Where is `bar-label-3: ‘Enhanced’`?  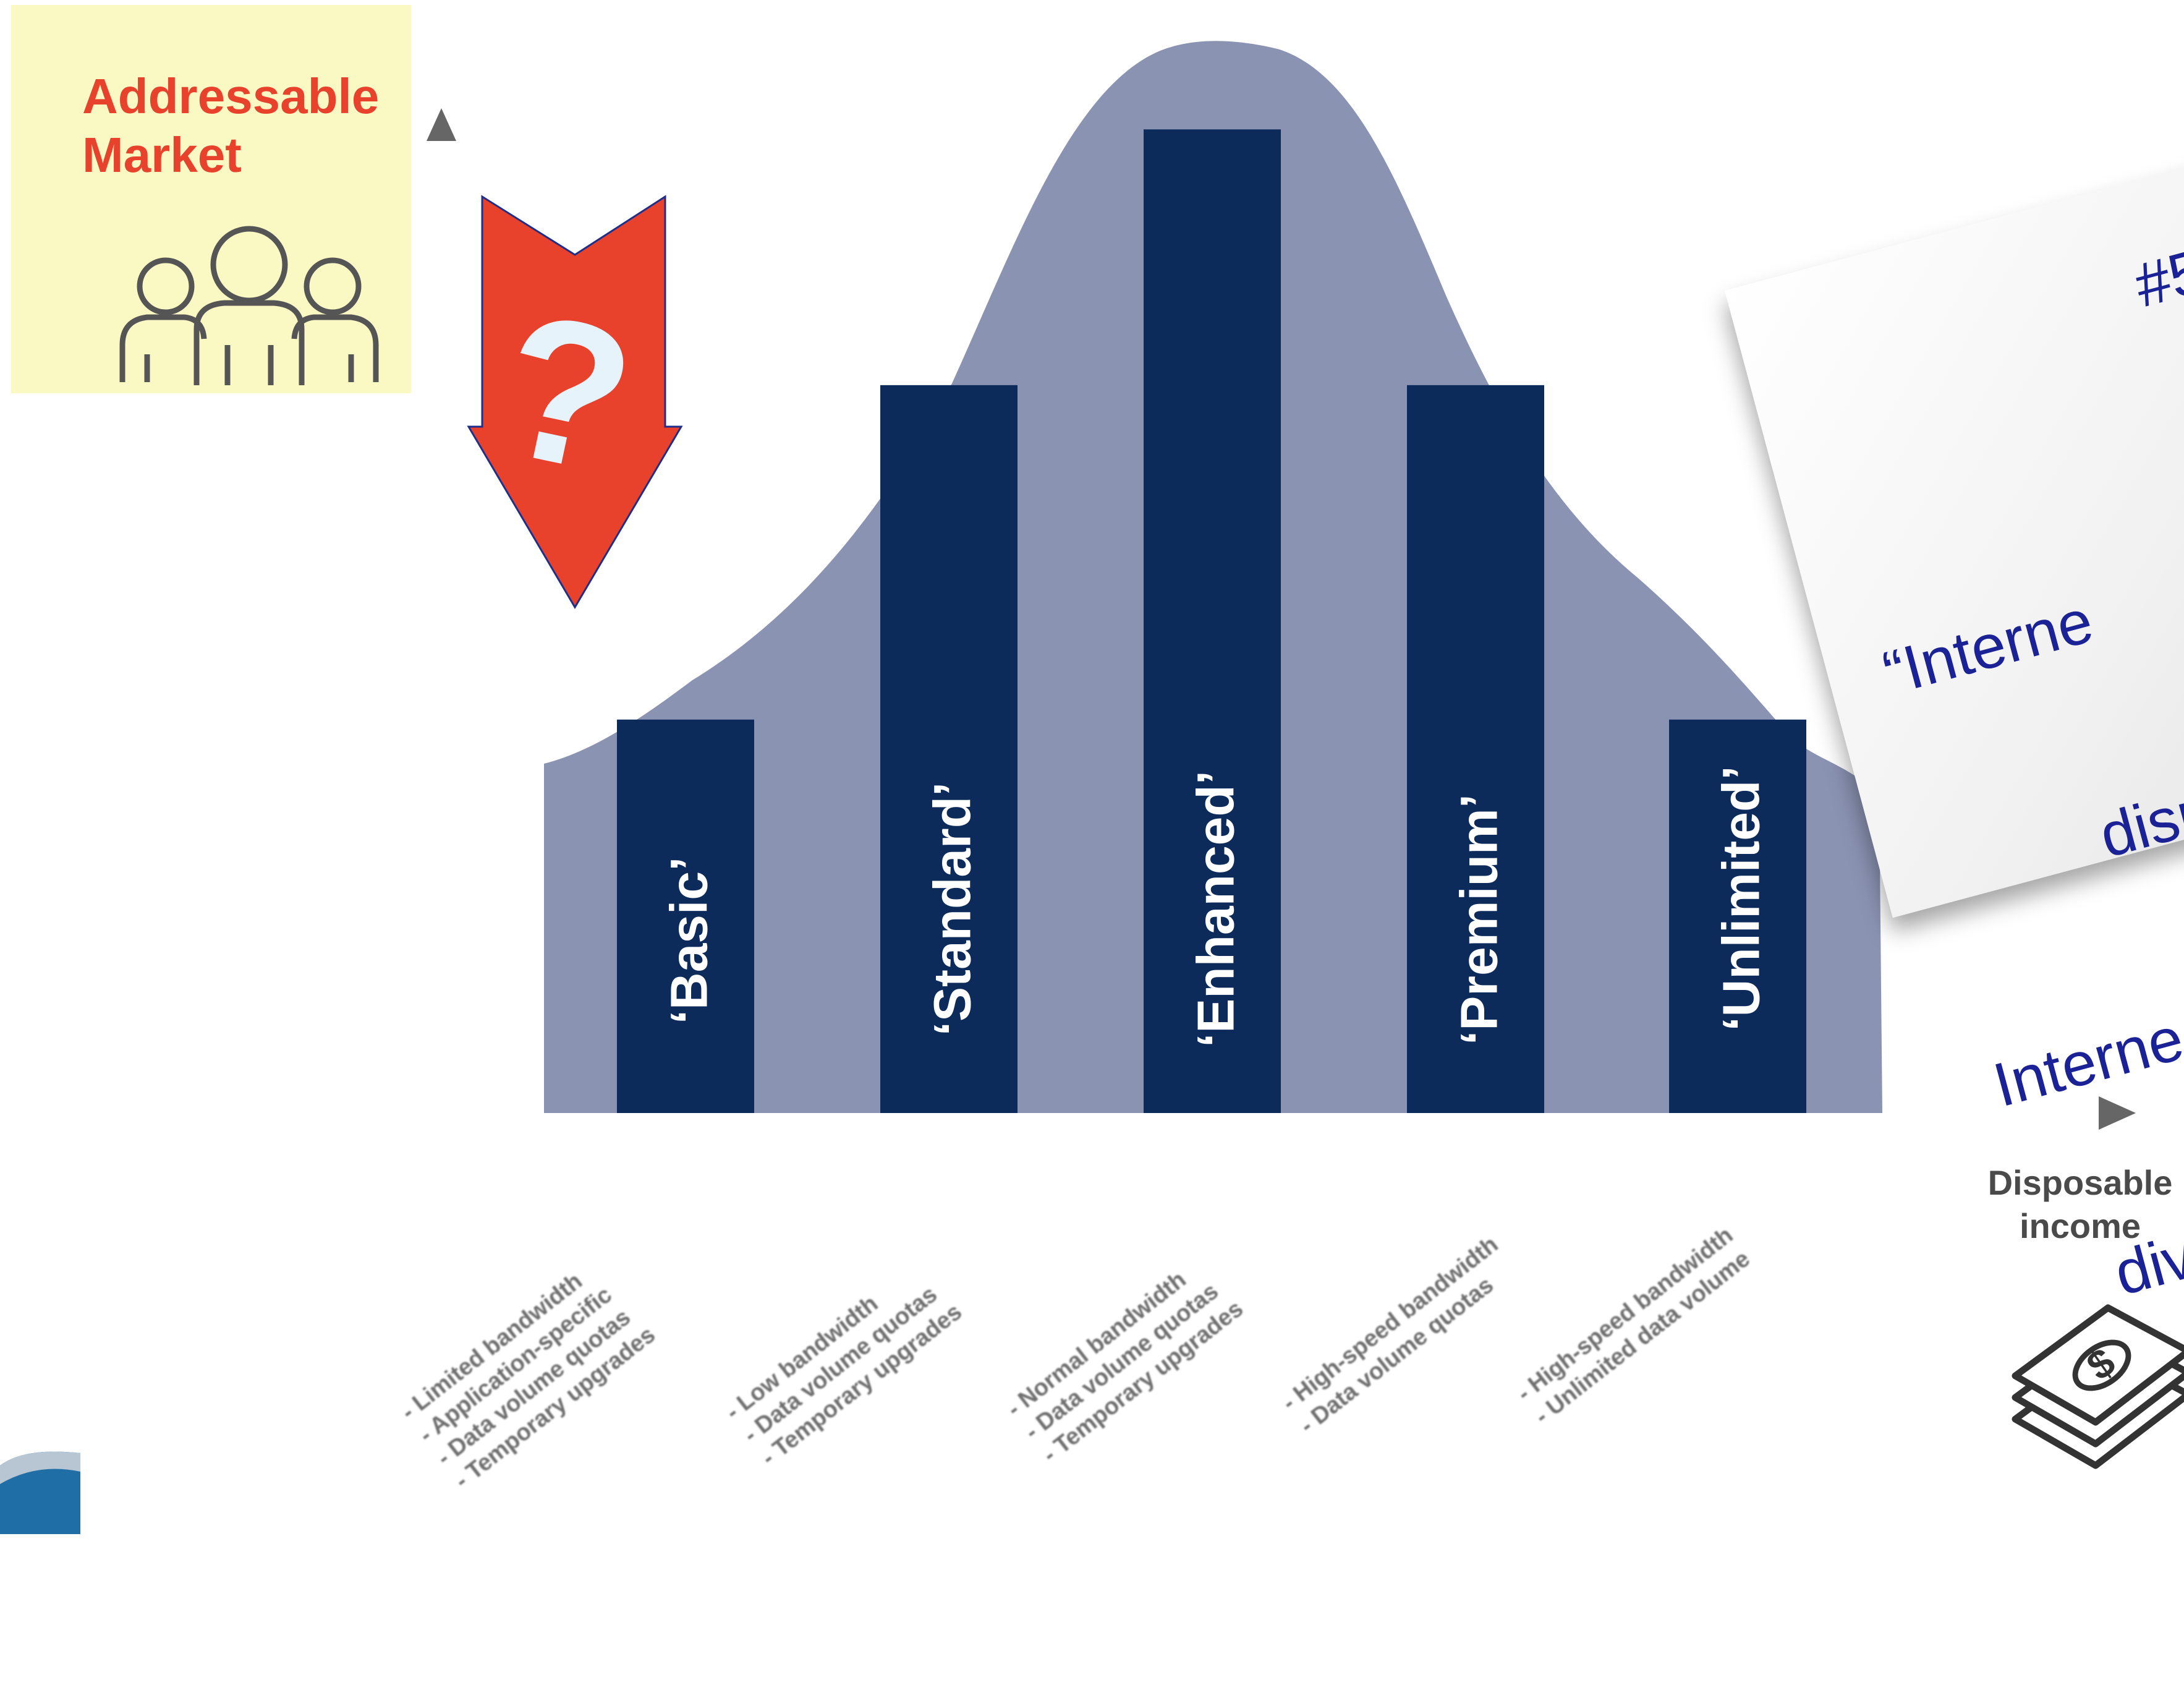
bar-label-3: ‘Enhanced’ is located at coordinates (1215, 909).